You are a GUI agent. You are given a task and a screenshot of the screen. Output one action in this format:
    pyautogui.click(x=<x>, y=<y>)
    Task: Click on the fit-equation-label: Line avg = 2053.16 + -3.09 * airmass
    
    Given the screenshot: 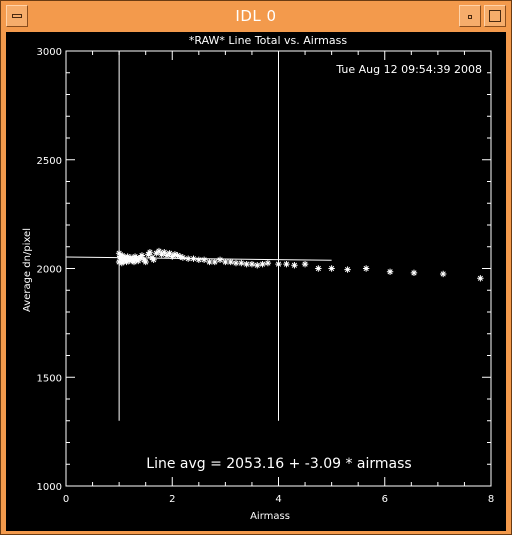 What is the action you would take?
    pyautogui.click(x=278, y=464)
    